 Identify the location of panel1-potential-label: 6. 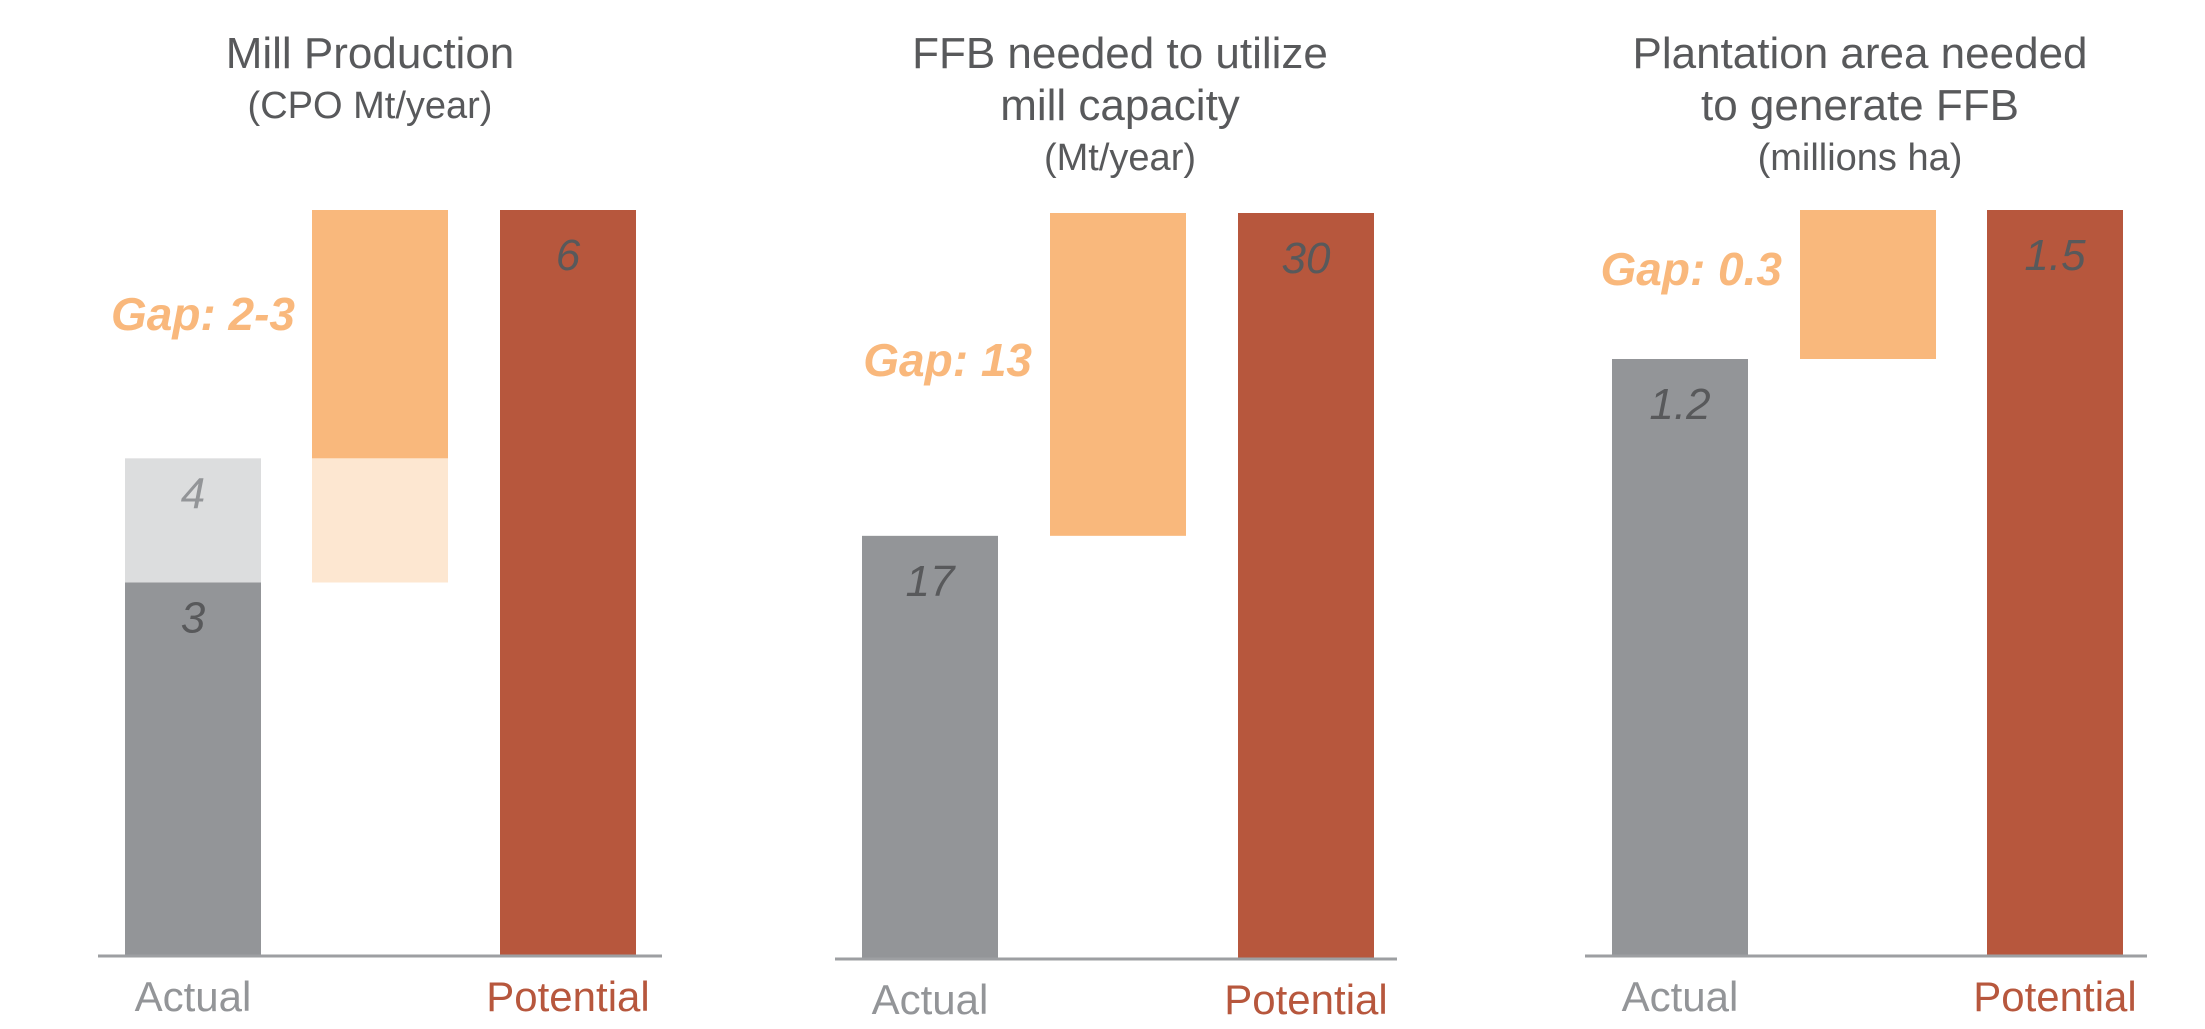
(568, 255).